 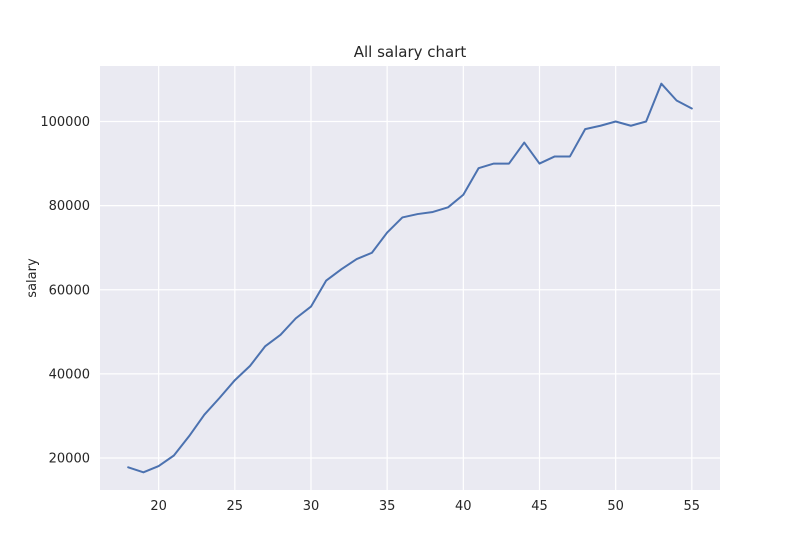 What do you see at coordinates (32, 278) in the screenshot?
I see `y-axis-label: salary` at bounding box center [32, 278].